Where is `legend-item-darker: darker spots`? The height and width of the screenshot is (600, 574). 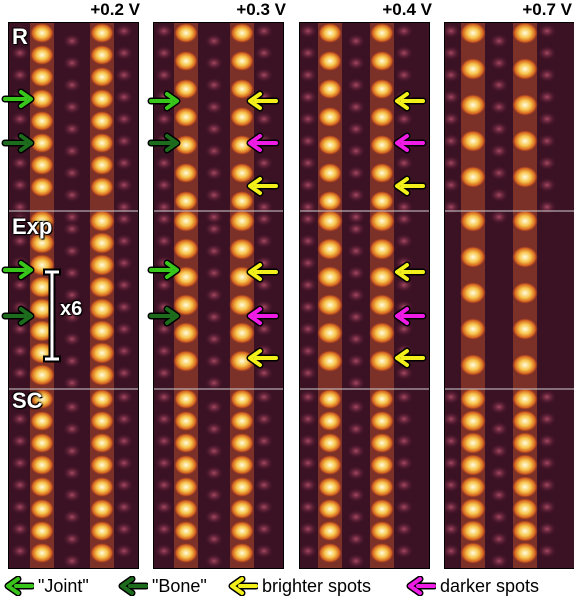
legend-item-darker: darker spots is located at coordinates (472, 586).